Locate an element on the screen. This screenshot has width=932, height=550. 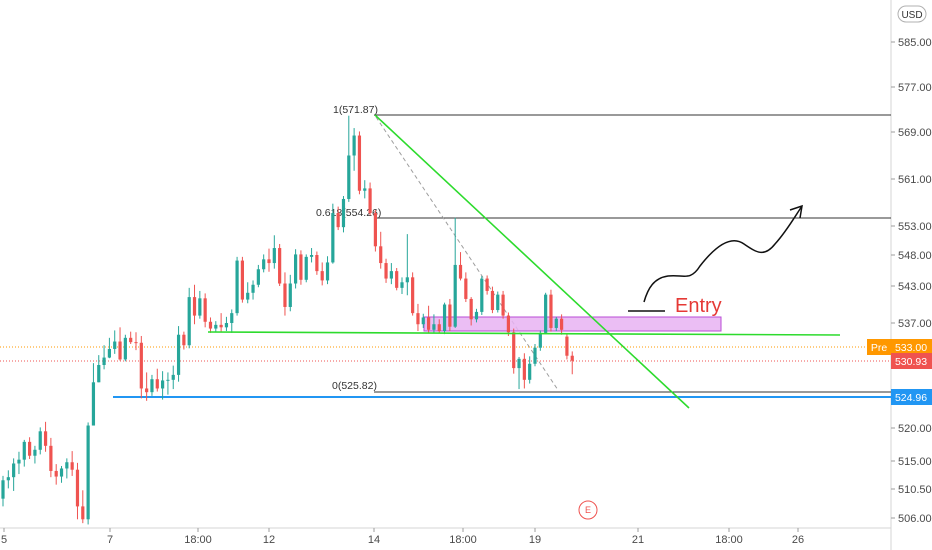
support-price-tag: 524.96 is located at coordinates (911, 397).